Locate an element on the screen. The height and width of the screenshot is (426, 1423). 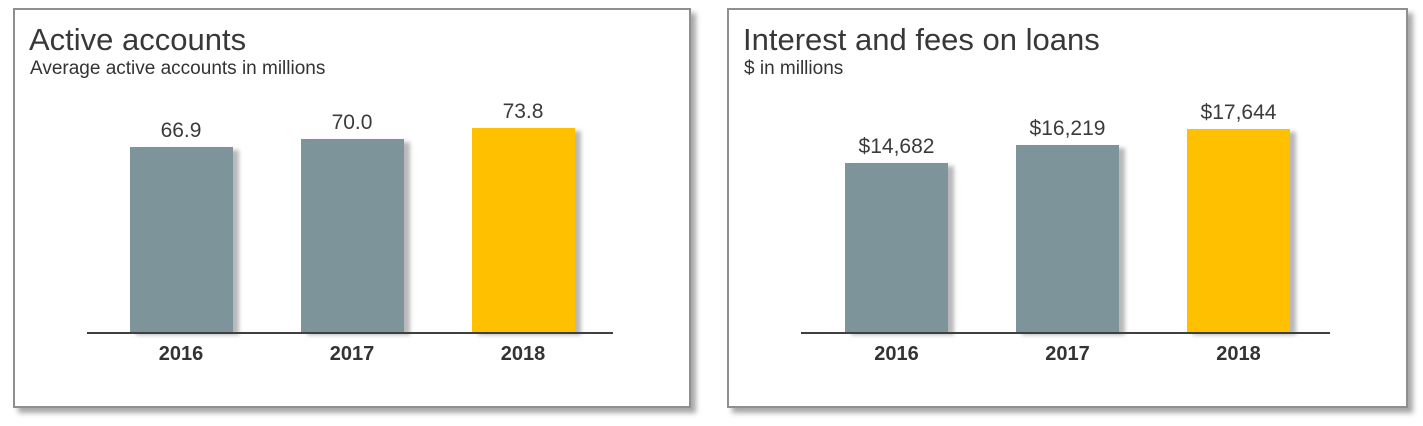
bar-value-label: $16,219 is located at coordinates (1067, 128).